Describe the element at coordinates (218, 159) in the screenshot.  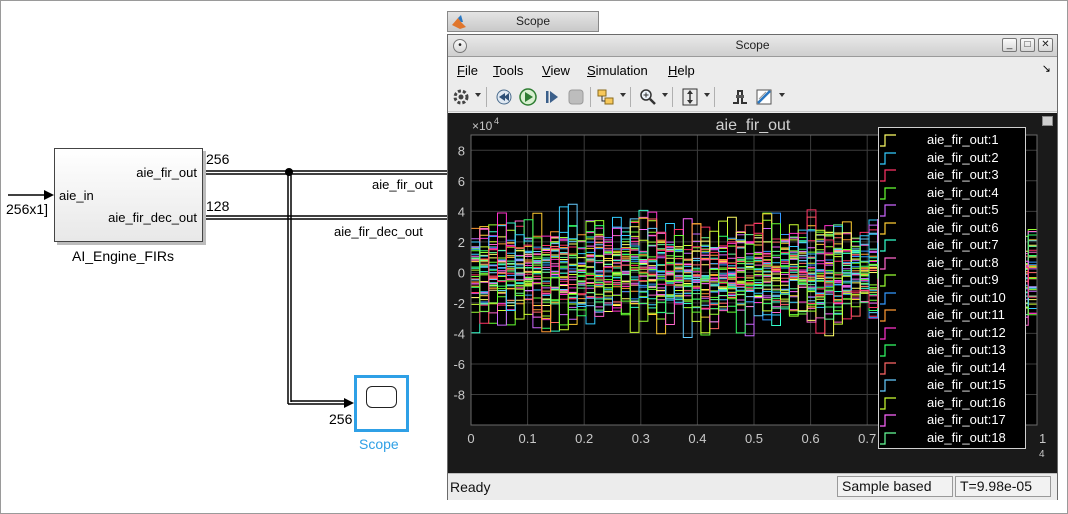
I see `signal-width-1: 256` at that location.